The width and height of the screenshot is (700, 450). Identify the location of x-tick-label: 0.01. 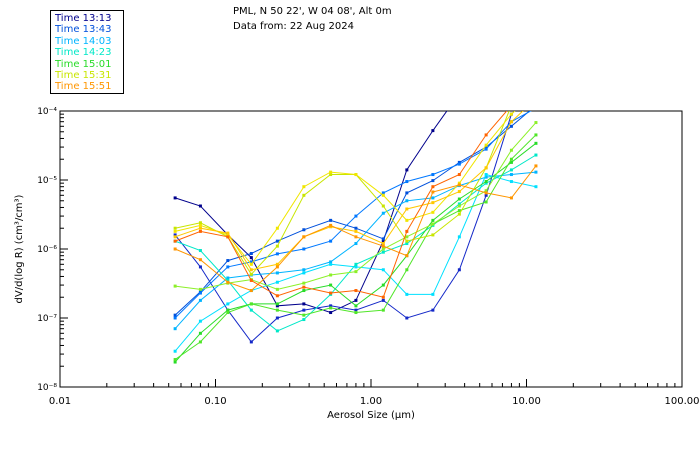
(60, 401).